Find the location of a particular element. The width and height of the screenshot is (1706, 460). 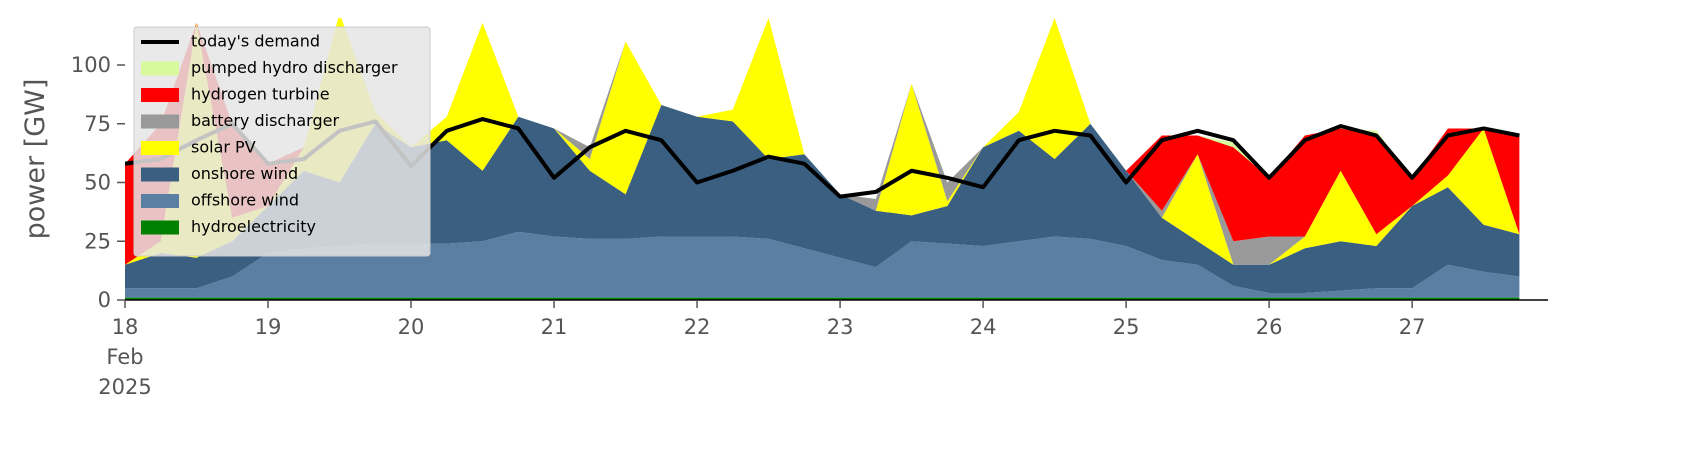

legend-label: today's demand is located at coordinates (255, 41).